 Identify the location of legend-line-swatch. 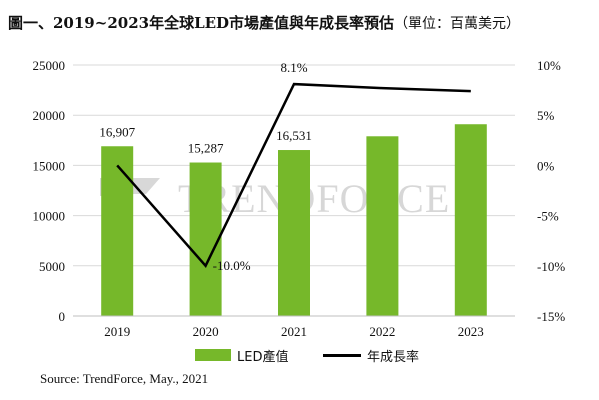
(342, 355).